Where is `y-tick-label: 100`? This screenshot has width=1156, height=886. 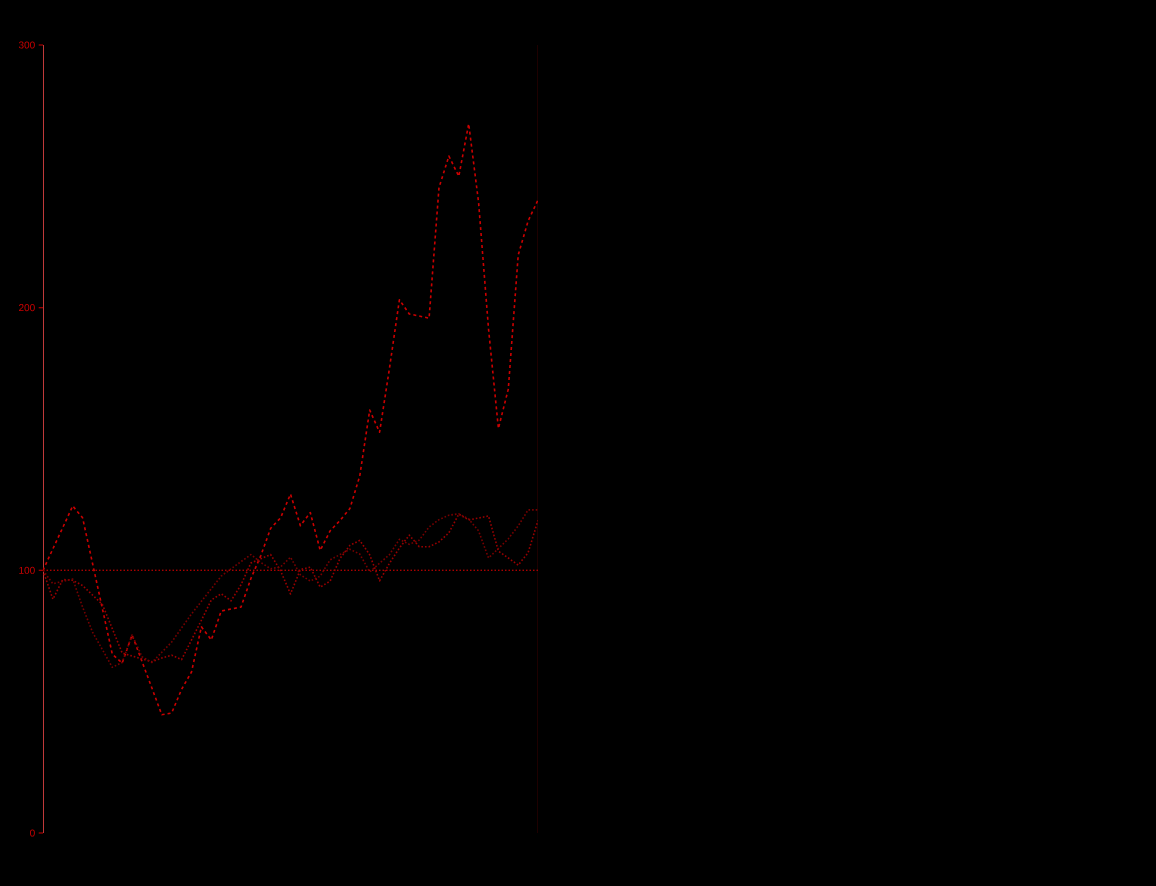
y-tick-label: 100 is located at coordinates (27, 570).